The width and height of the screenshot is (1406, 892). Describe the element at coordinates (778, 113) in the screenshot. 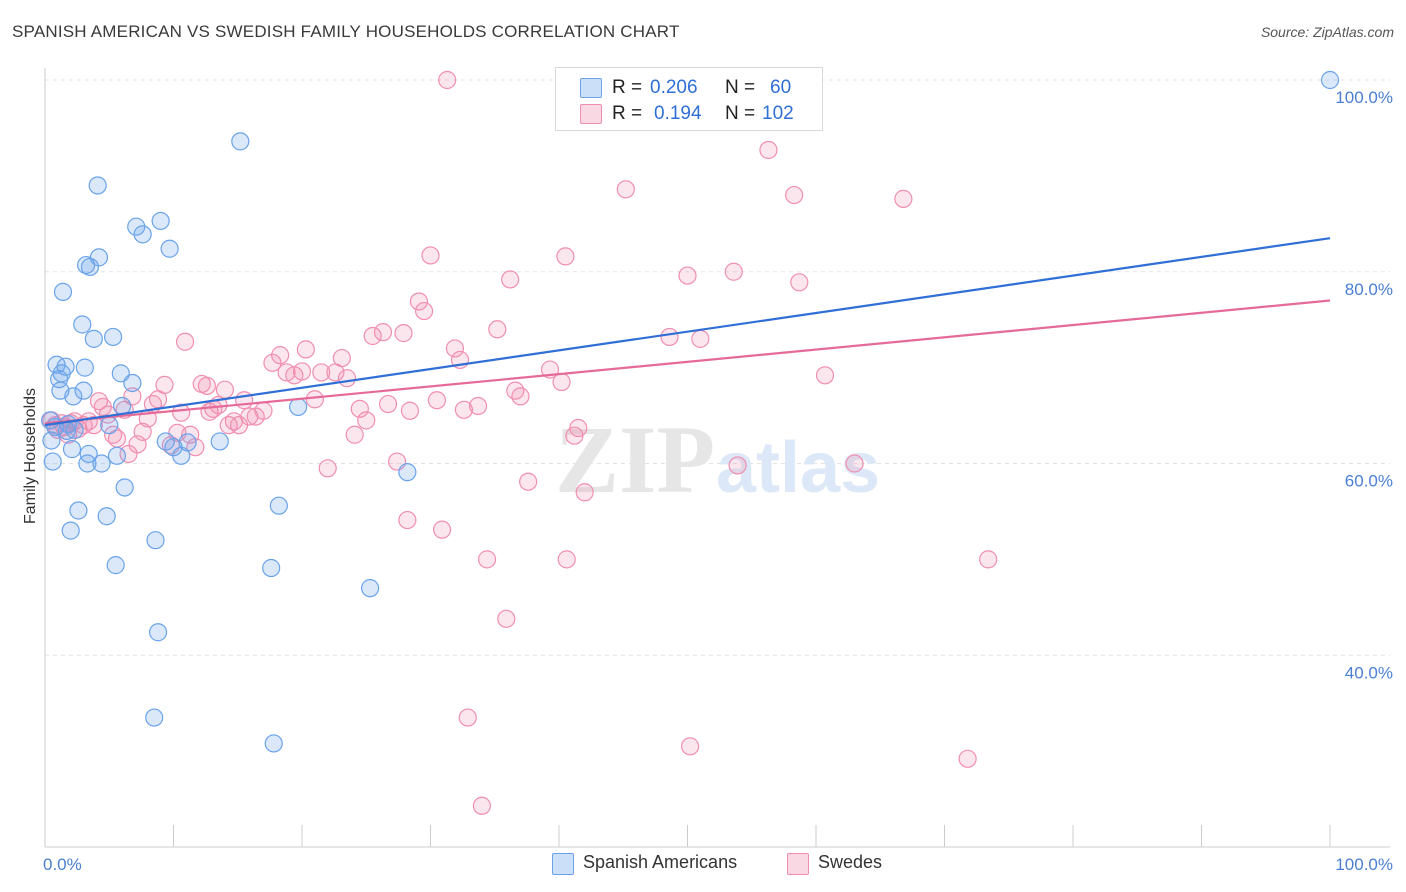

I see `legend-n-value: 102` at that location.